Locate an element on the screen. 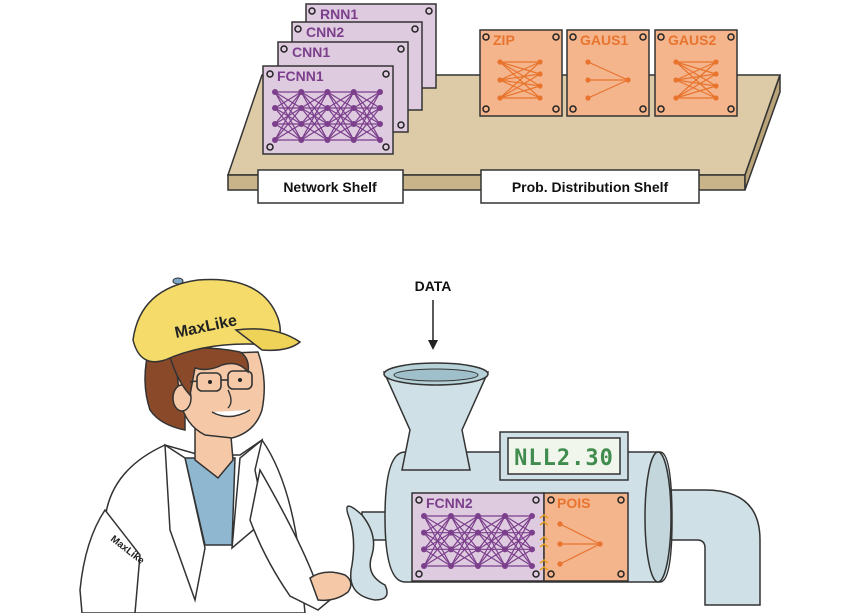 Image resolution: width=858 pixels, height=613 pixels. maxlike-cap: MaxLike is located at coordinates (217, 320).